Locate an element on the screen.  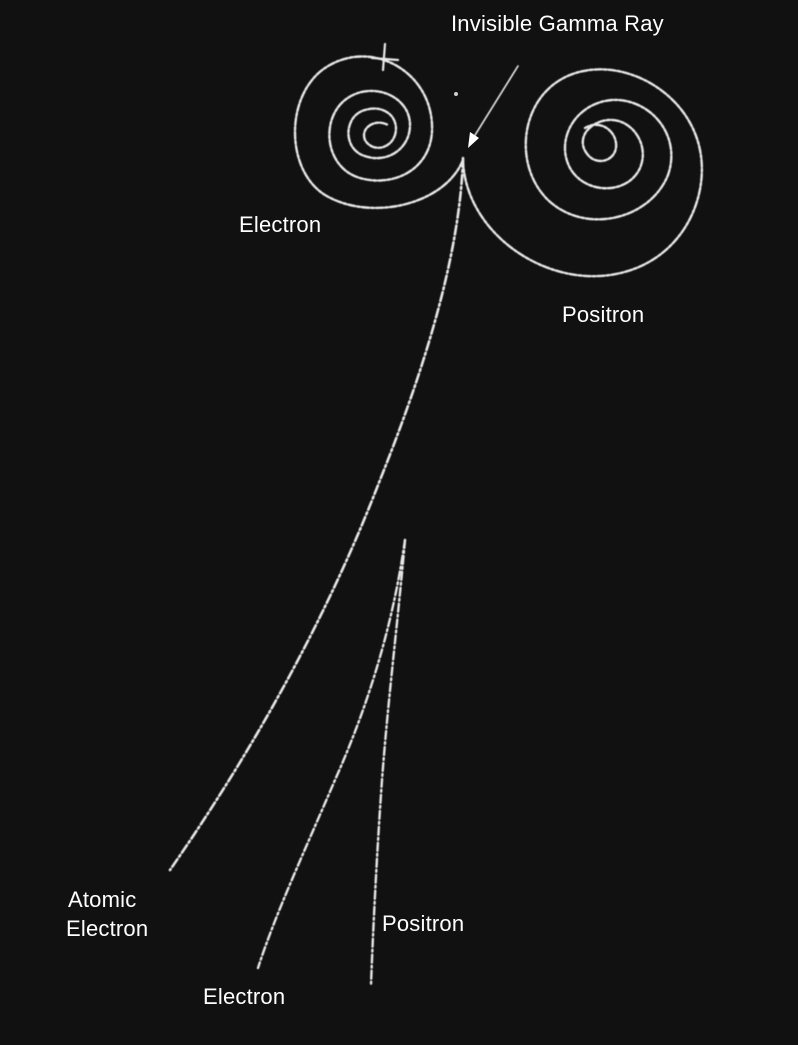
atomic-electron-label-line2: Electron is located at coordinates (107, 928).